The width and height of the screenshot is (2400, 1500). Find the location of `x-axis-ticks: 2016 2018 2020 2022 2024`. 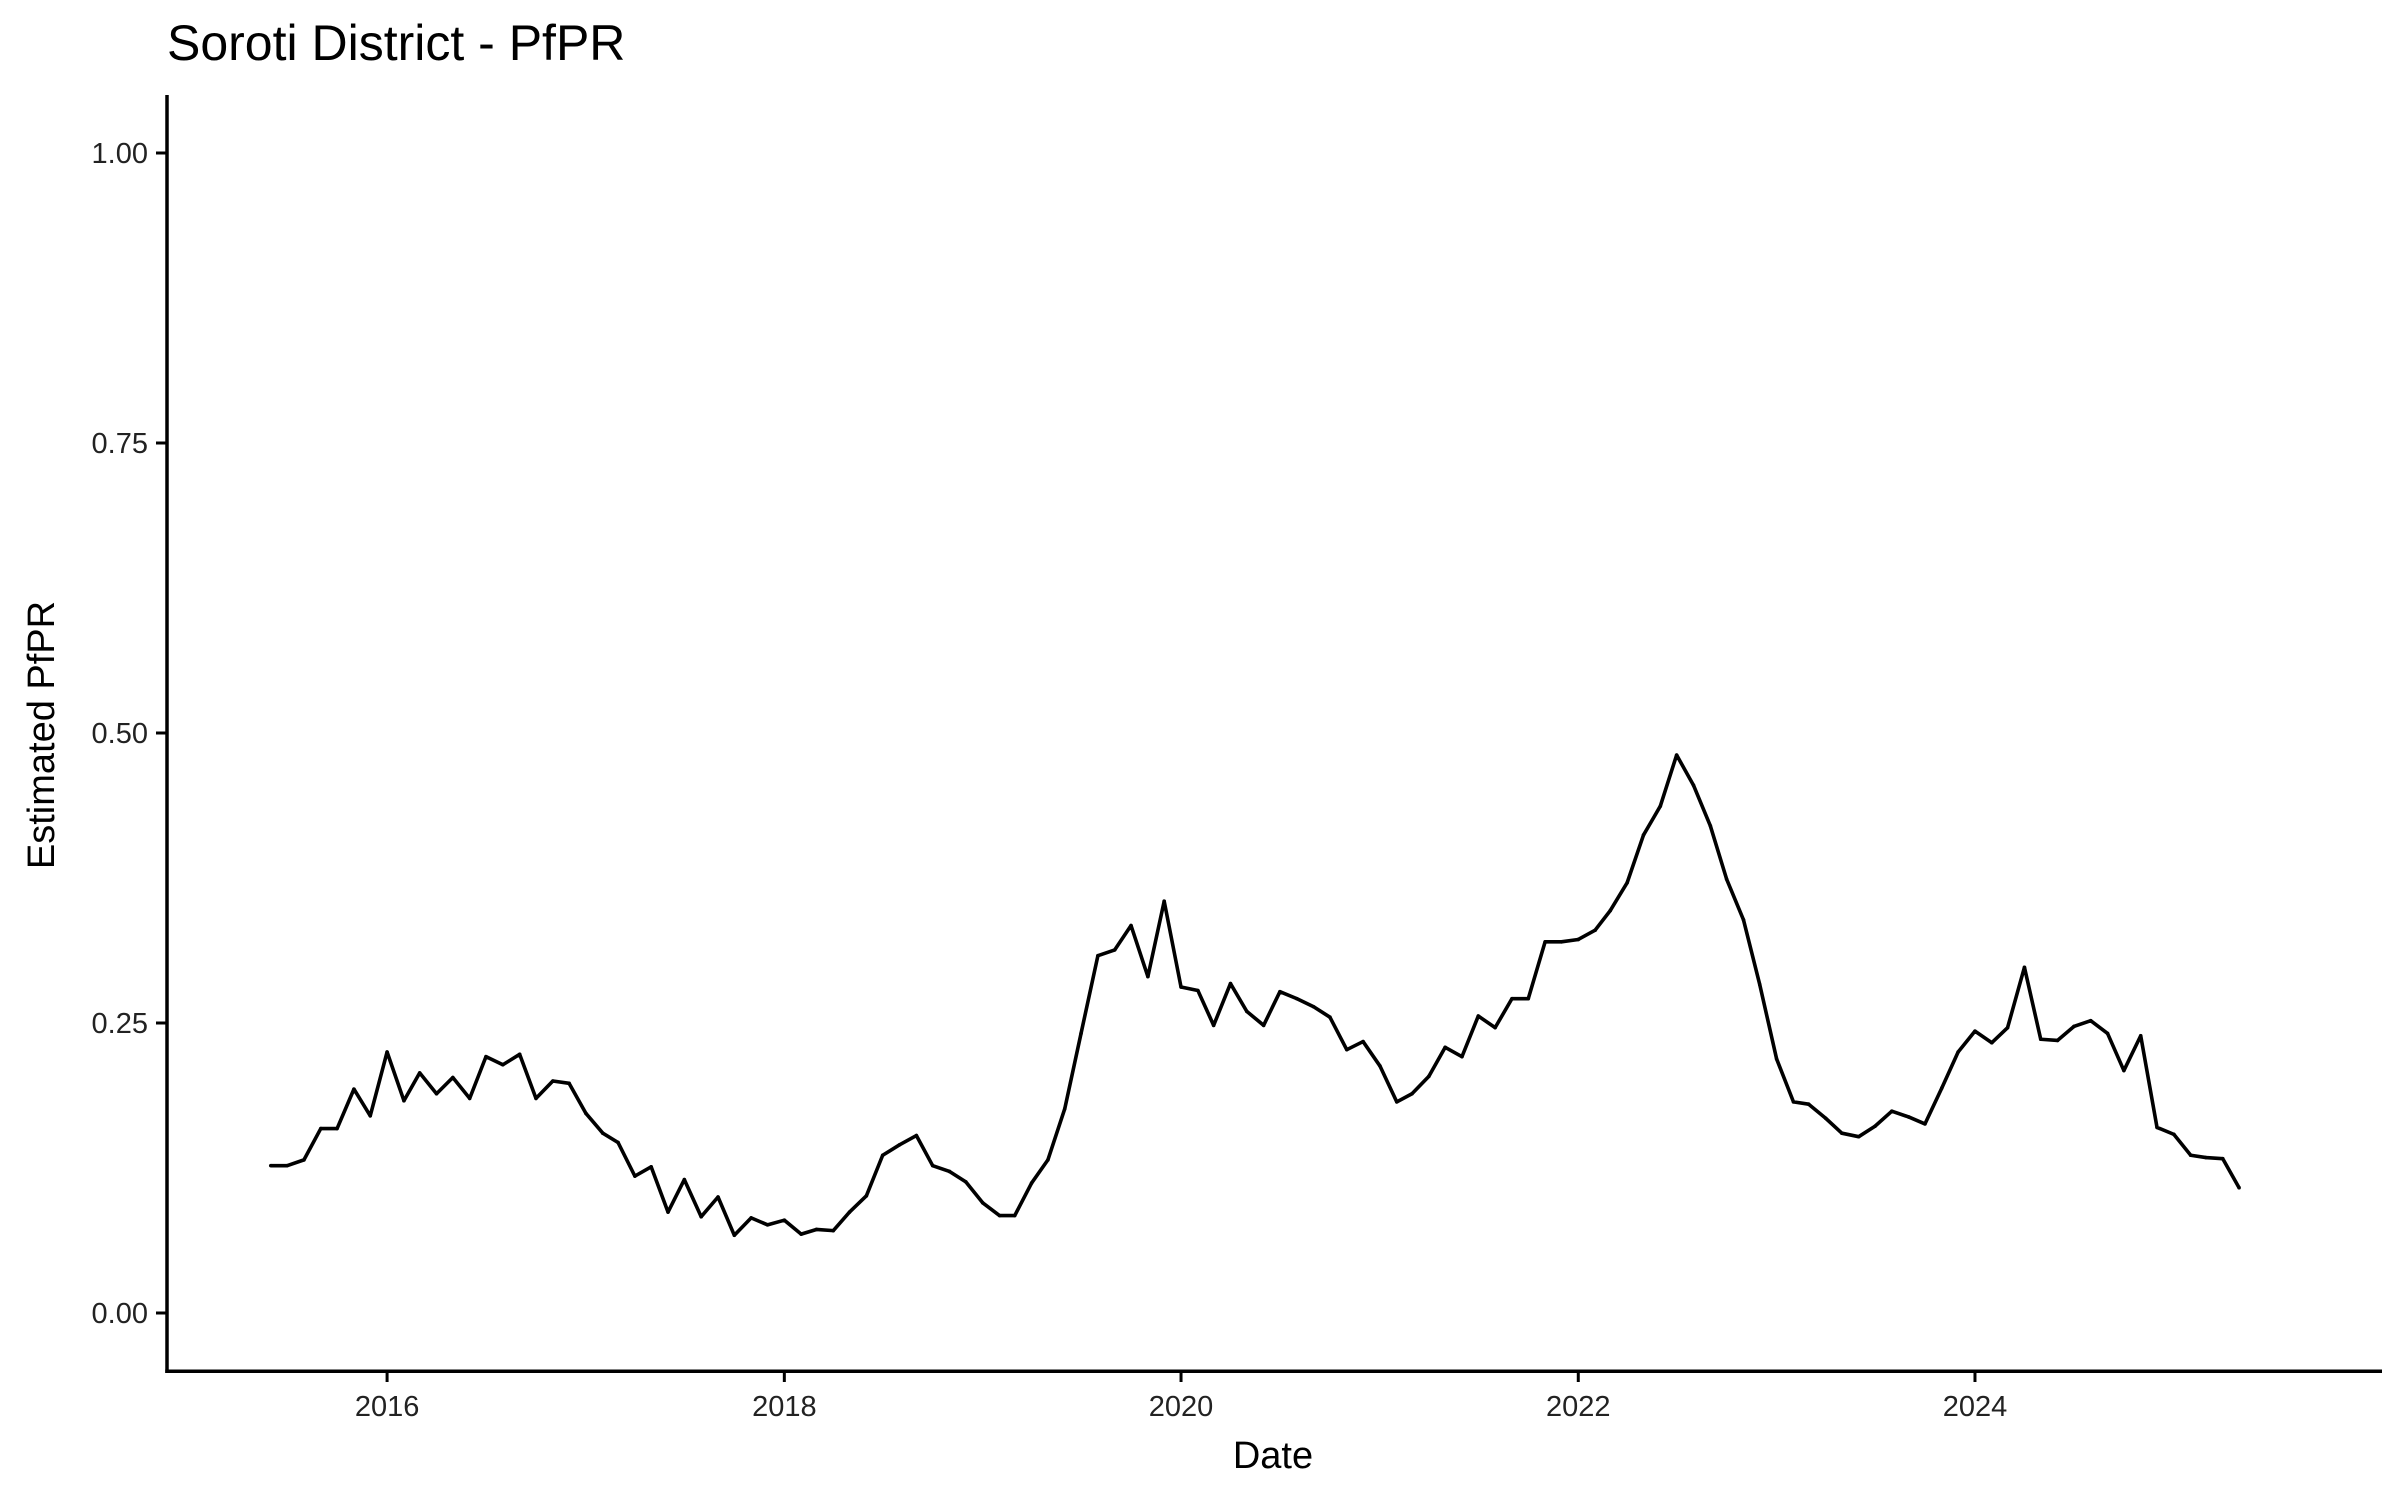

x-axis-ticks: 2016 2018 2020 2022 2024 is located at coordinates (1181, 1397).